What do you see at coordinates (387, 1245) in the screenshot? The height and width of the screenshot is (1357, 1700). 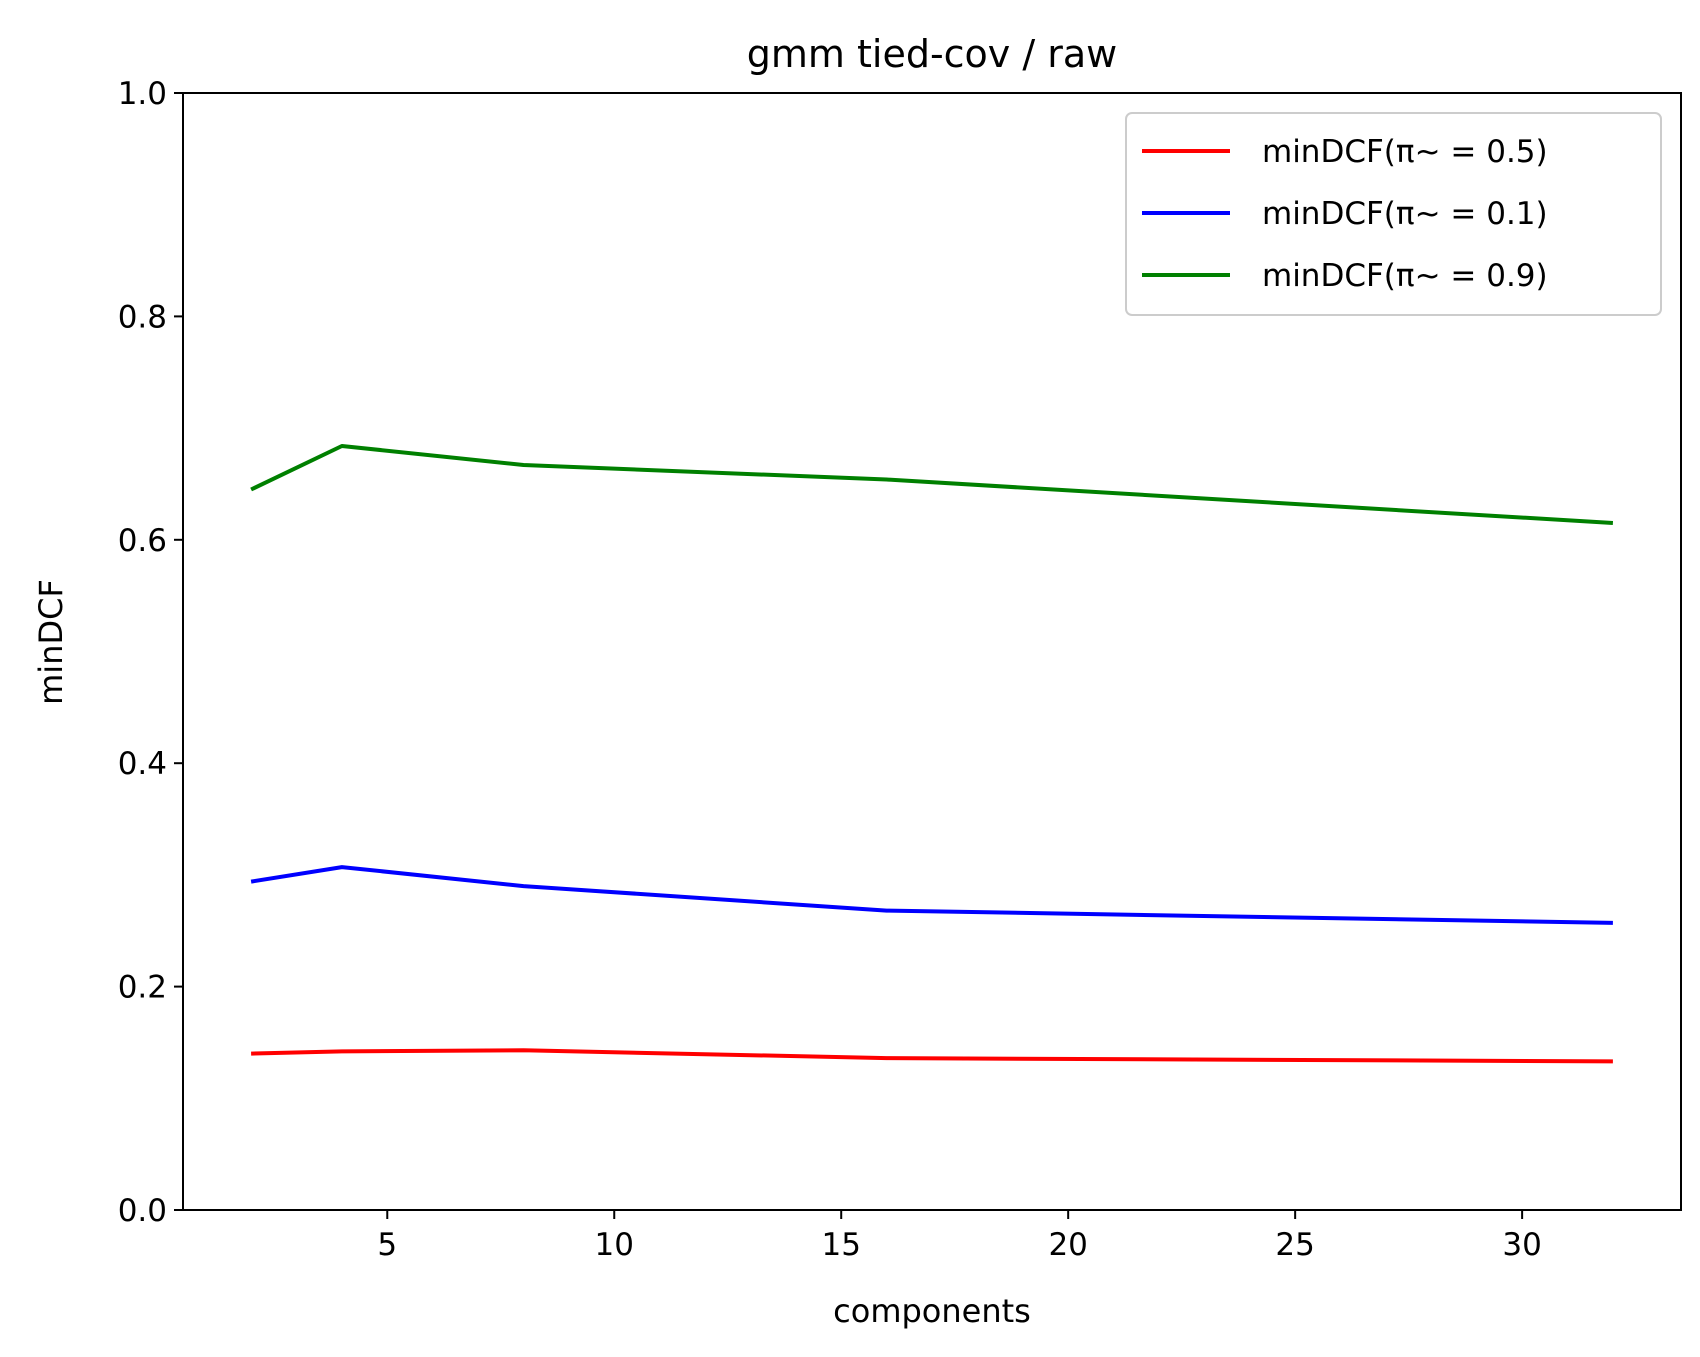 I see `x-tick-label: 5` at bounding box center [387, 1245].